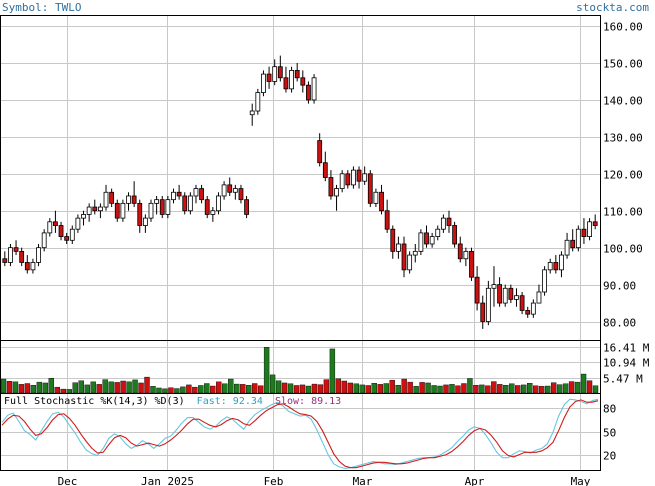 Image resolution: width=655 pixels, height=486 pixels. I want to click on stochastic-label: Full Stochastic %K(14,3) %D(3), so click(94, 401).